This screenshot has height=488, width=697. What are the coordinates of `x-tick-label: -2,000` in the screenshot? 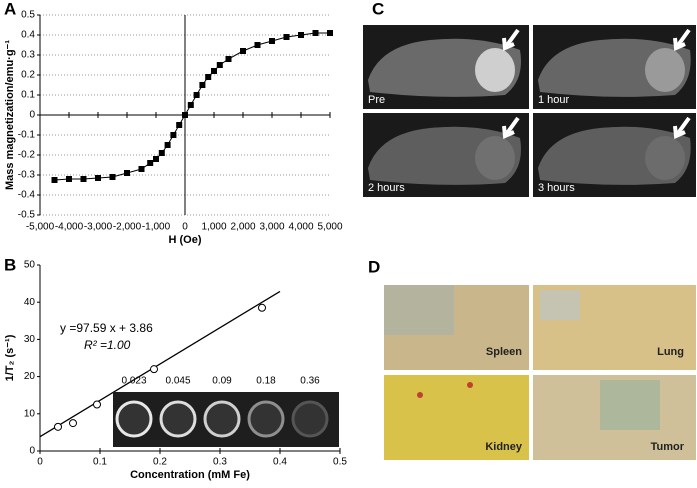 It's located at (127, 227).